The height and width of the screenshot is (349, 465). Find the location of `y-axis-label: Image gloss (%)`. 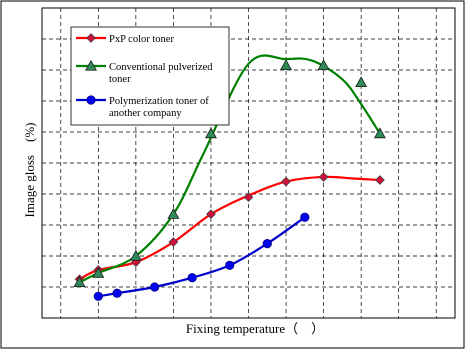

y-axis-label: Image gloss (%) is located at coordinates (29, 170).